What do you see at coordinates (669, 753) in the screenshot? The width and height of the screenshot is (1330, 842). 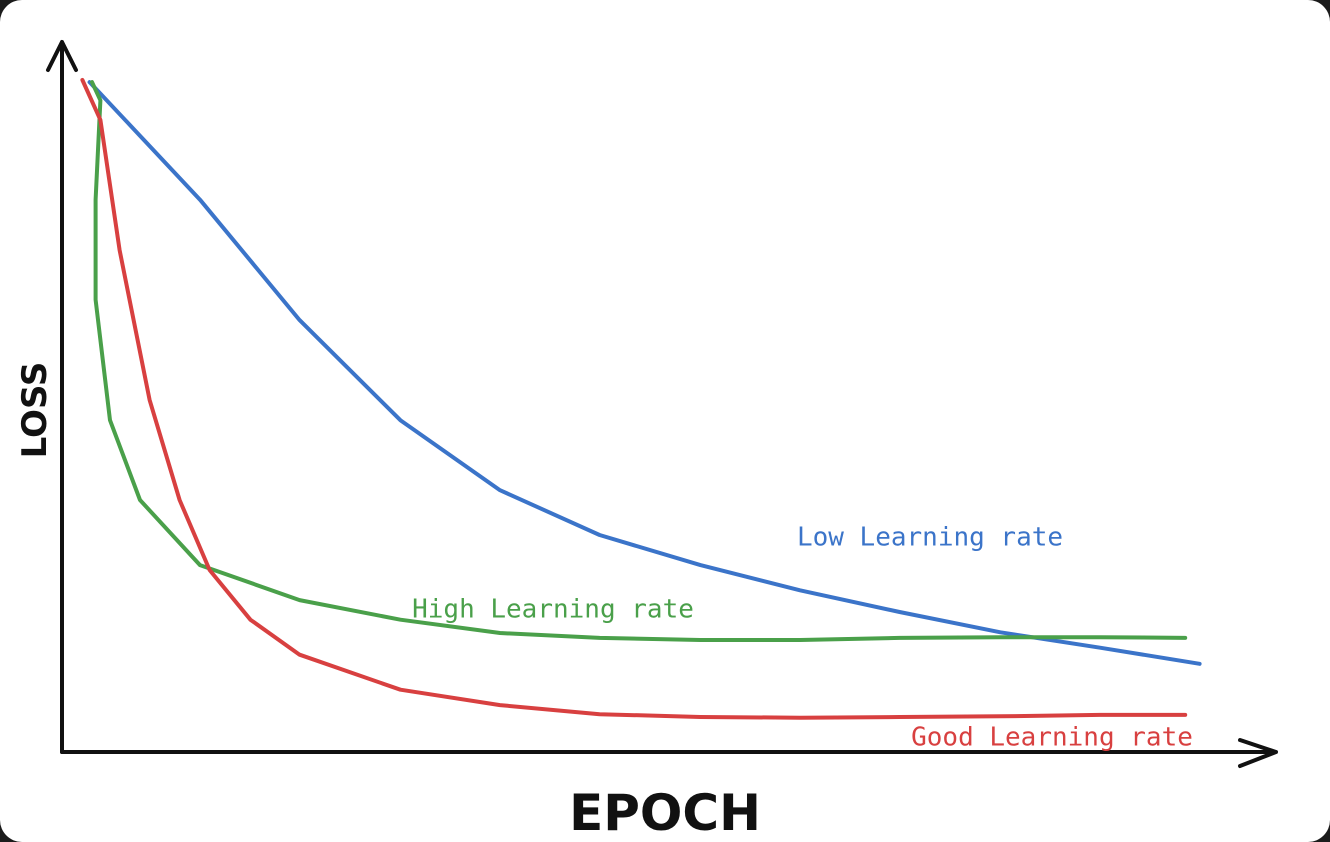 I see `x-axis` at bounding box center [669, 753].